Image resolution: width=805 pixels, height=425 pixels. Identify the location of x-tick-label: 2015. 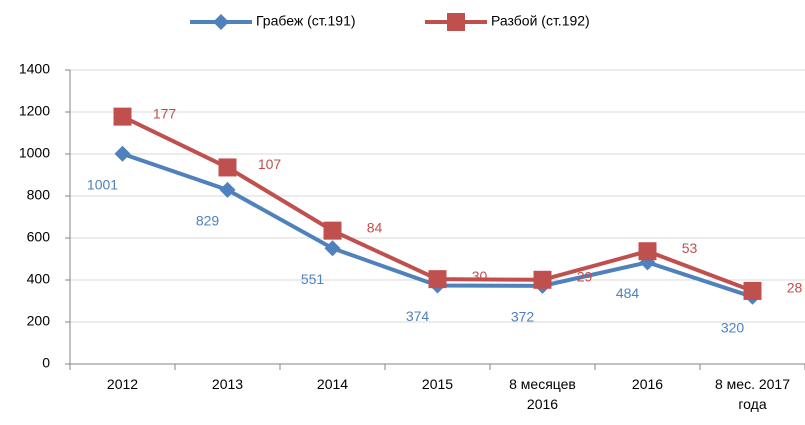
(437, 384).